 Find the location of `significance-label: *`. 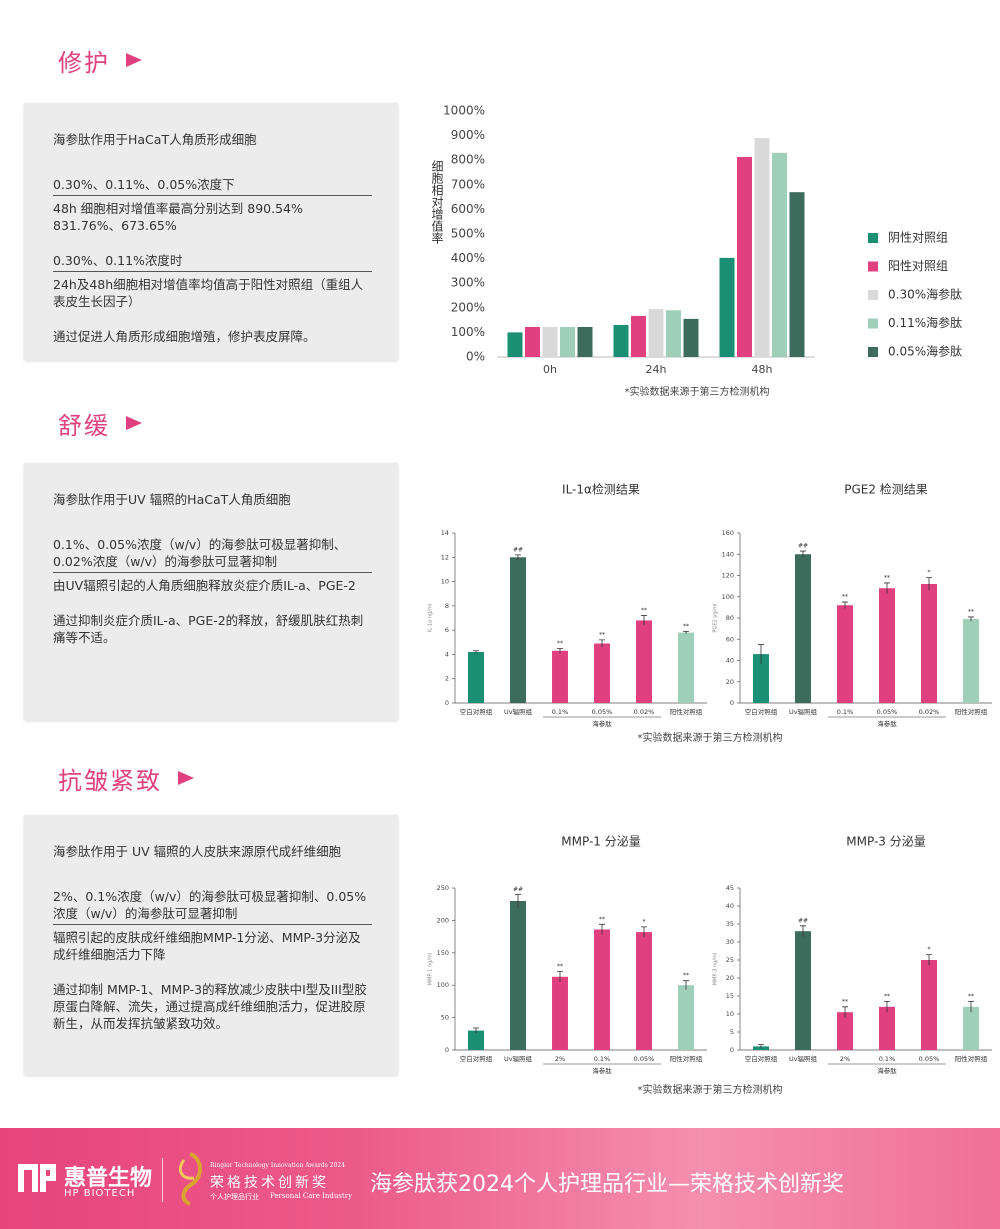

significance-label: * is located at coordinates (929, 572).